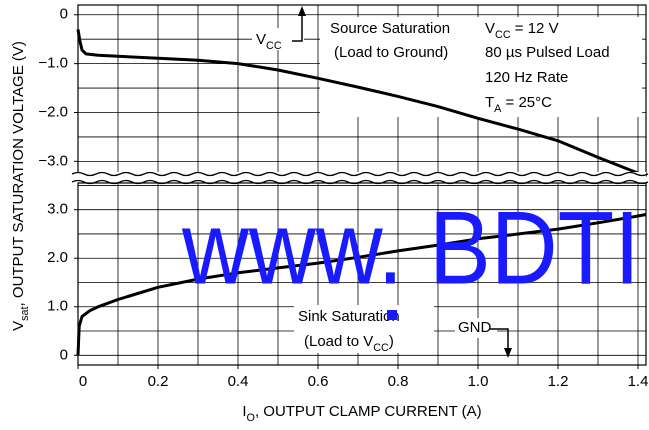 This screenshot has height=430, width=649. I want to click on y-tick-label: −3.0, so click(53, 160).